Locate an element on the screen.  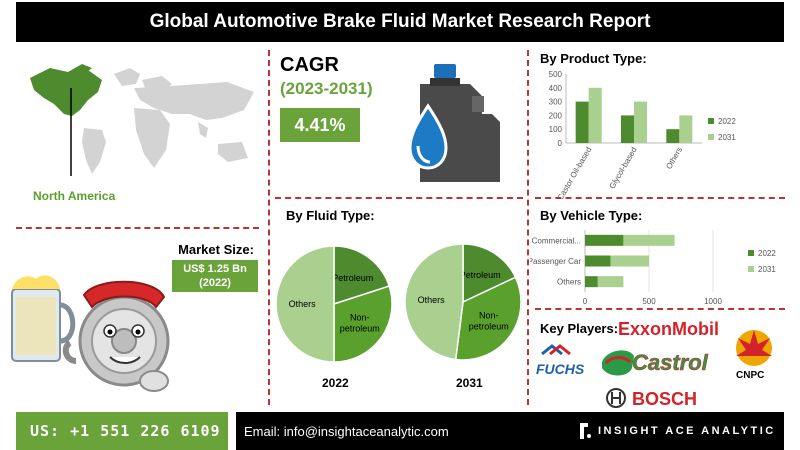
y-tick-label: 300 is located at coordinates (556, 102).